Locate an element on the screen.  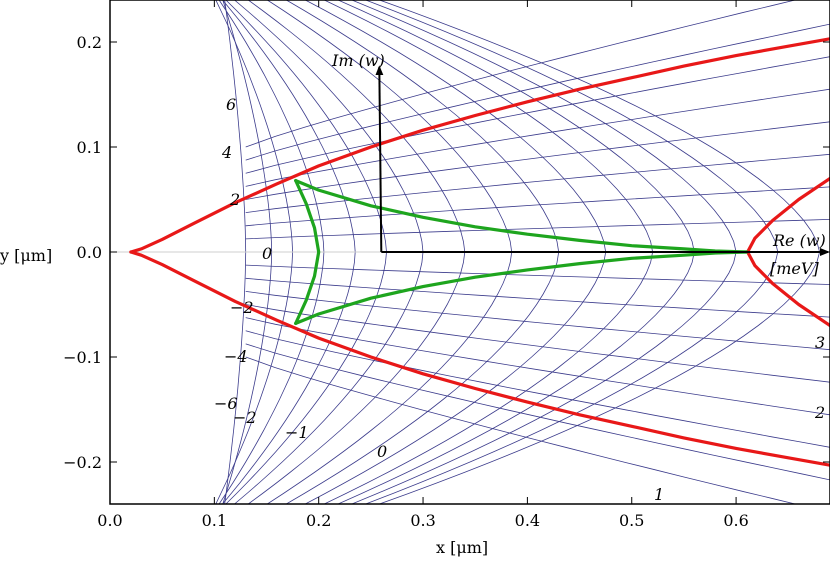
x-tick-label: 0.4 is located at coordinates (527, 520).